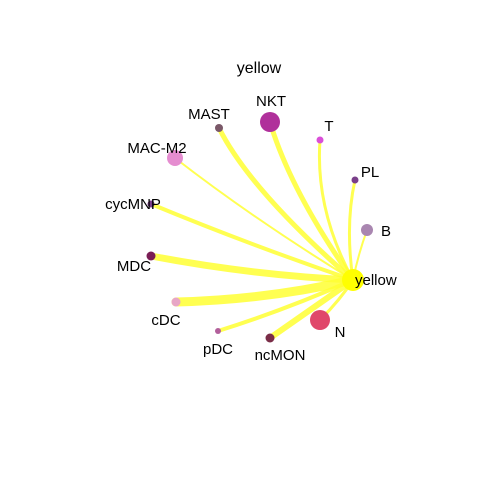 The width and height of the screenshot is (480, 480). What do you see at coordinates (264, 291) in the screenshot?
I see `edge-cdc-to-yellow` at bounding box center [264, 291].